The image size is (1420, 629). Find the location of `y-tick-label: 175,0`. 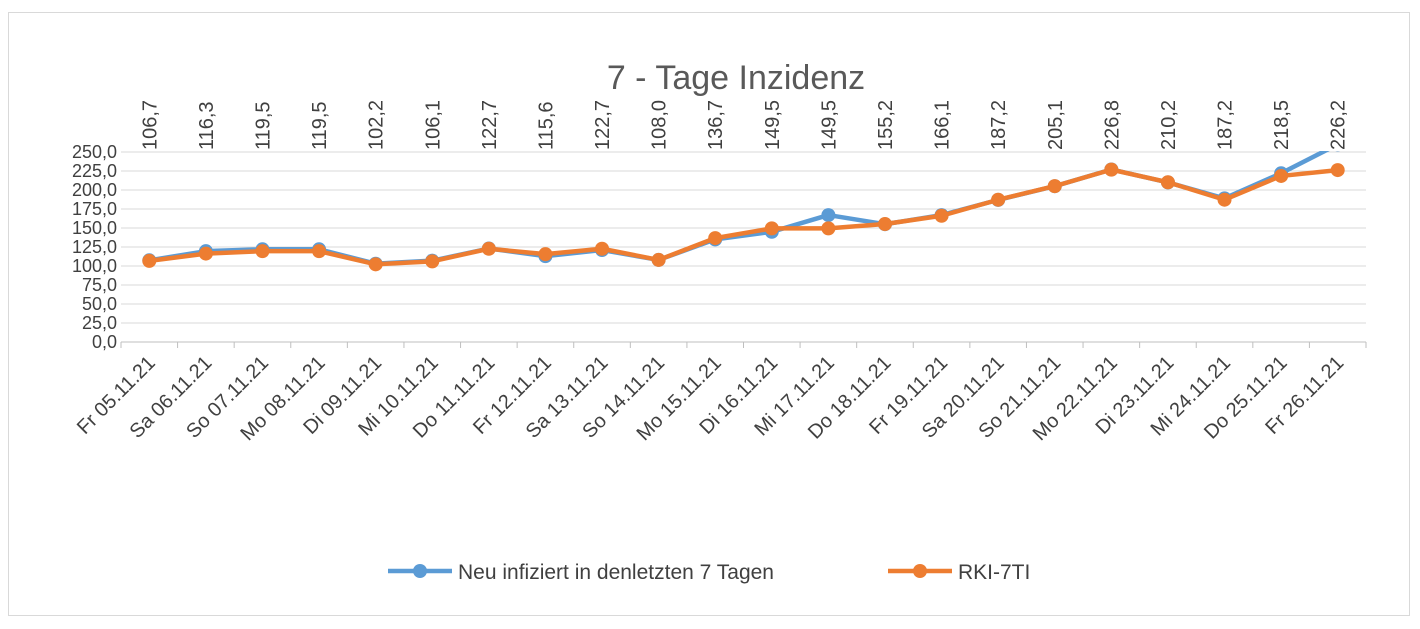

y-tick-label: 175,0 is located at coordinates (94, 209).